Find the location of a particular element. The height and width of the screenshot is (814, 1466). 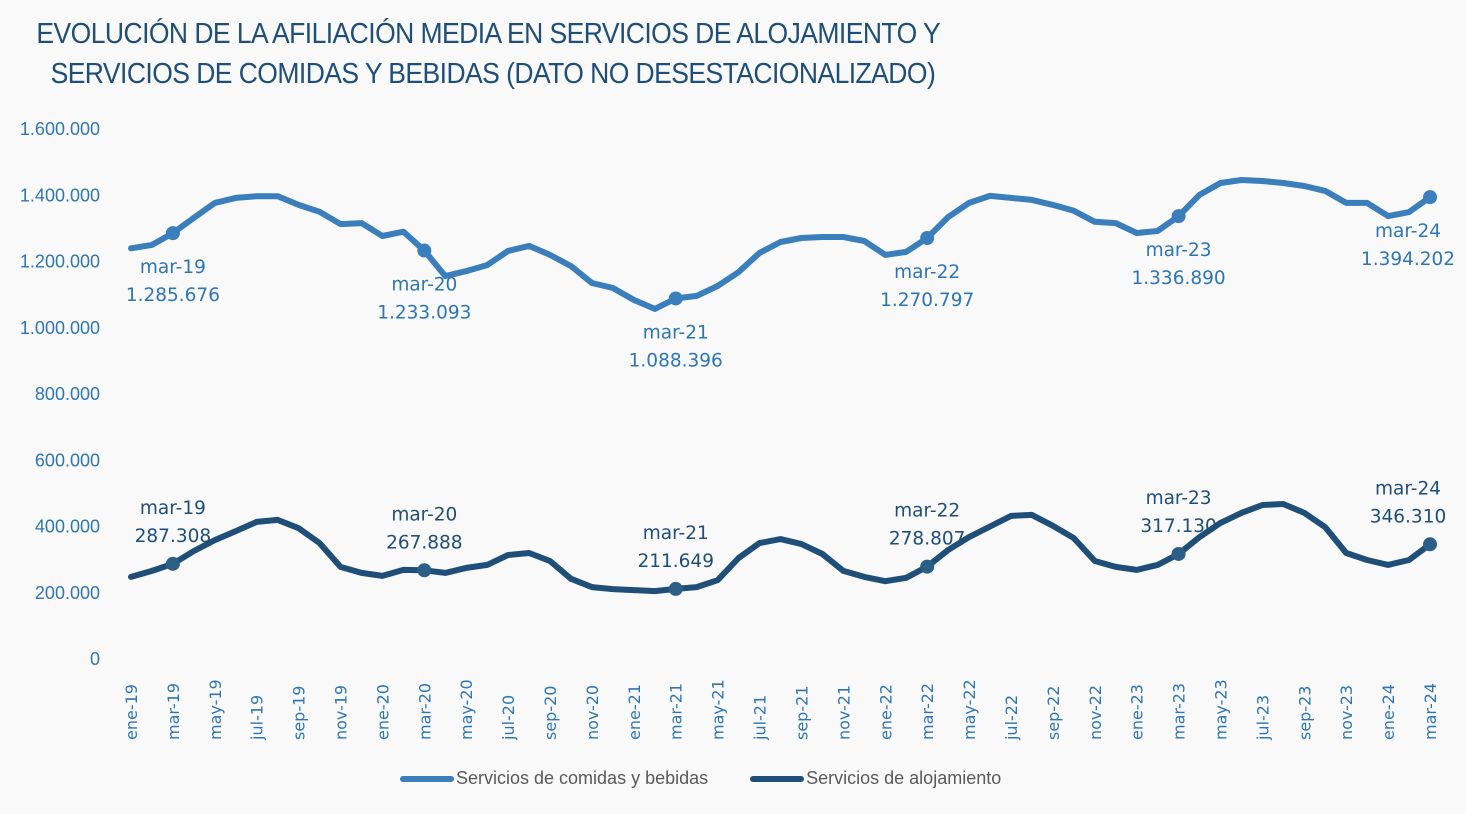

x-tick-label: sep-20 is located at coordinates (550, 713).